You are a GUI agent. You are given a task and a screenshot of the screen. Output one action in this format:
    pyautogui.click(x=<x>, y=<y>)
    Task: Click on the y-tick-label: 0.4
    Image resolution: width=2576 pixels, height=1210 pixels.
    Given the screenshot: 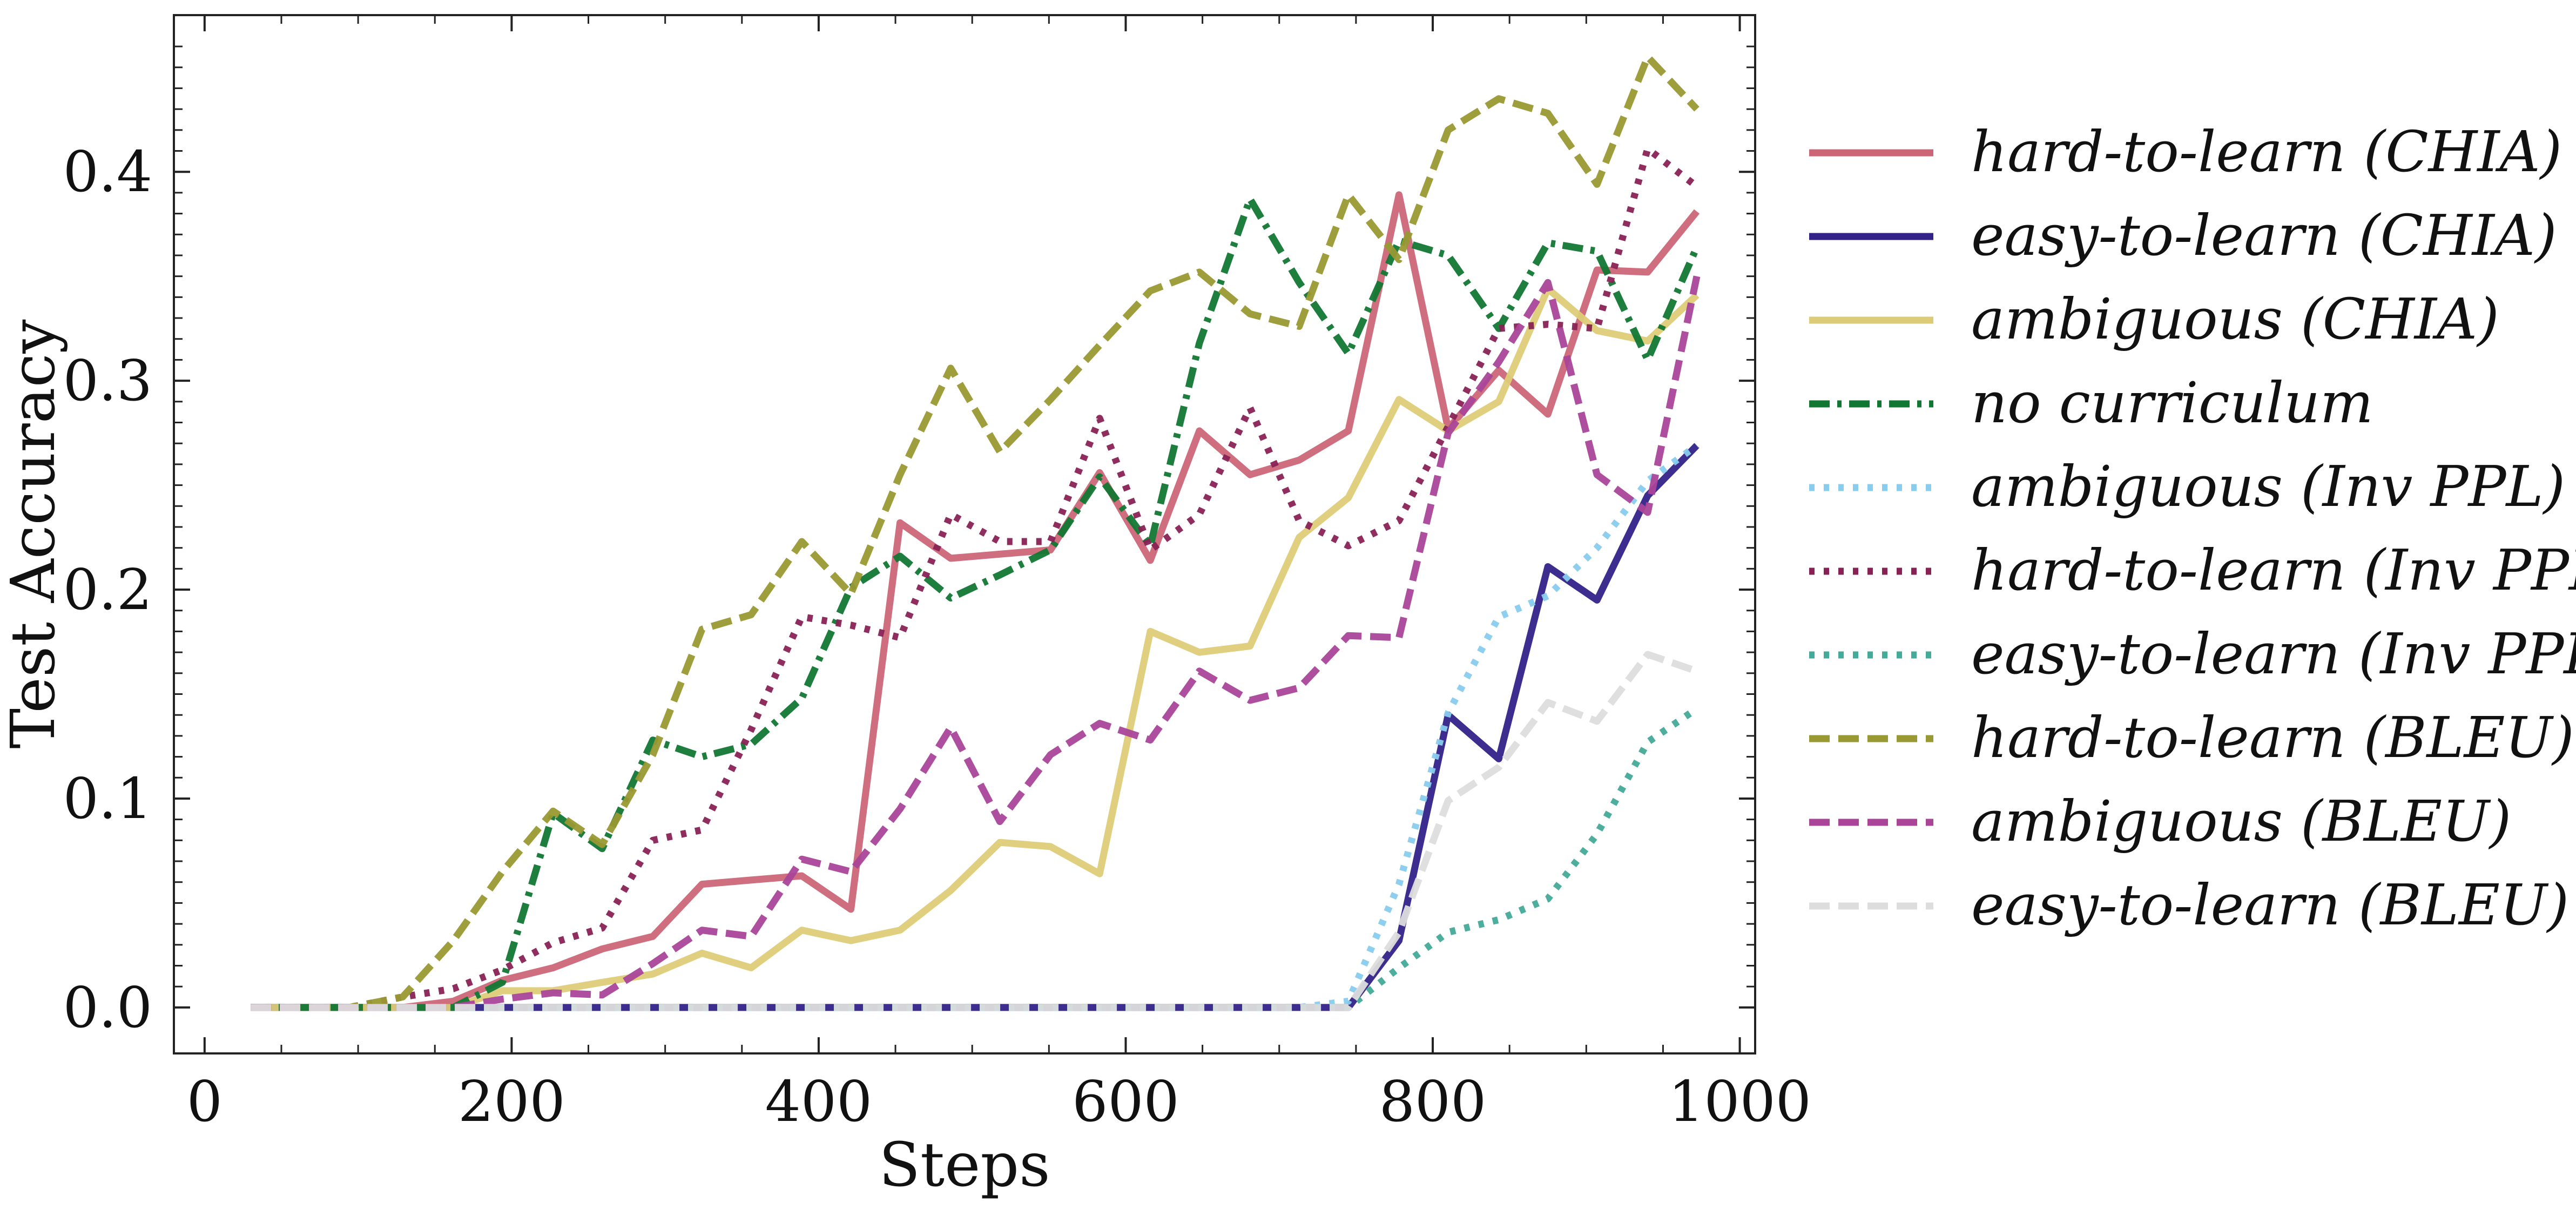 What is the action you would take?
    pyautogui.click(x=107, y=172)
    